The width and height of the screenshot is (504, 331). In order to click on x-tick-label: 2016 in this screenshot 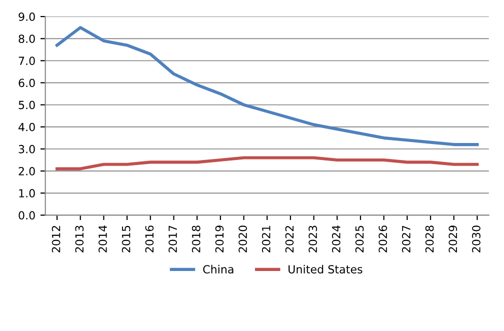, I will do `click(149, 239)`.